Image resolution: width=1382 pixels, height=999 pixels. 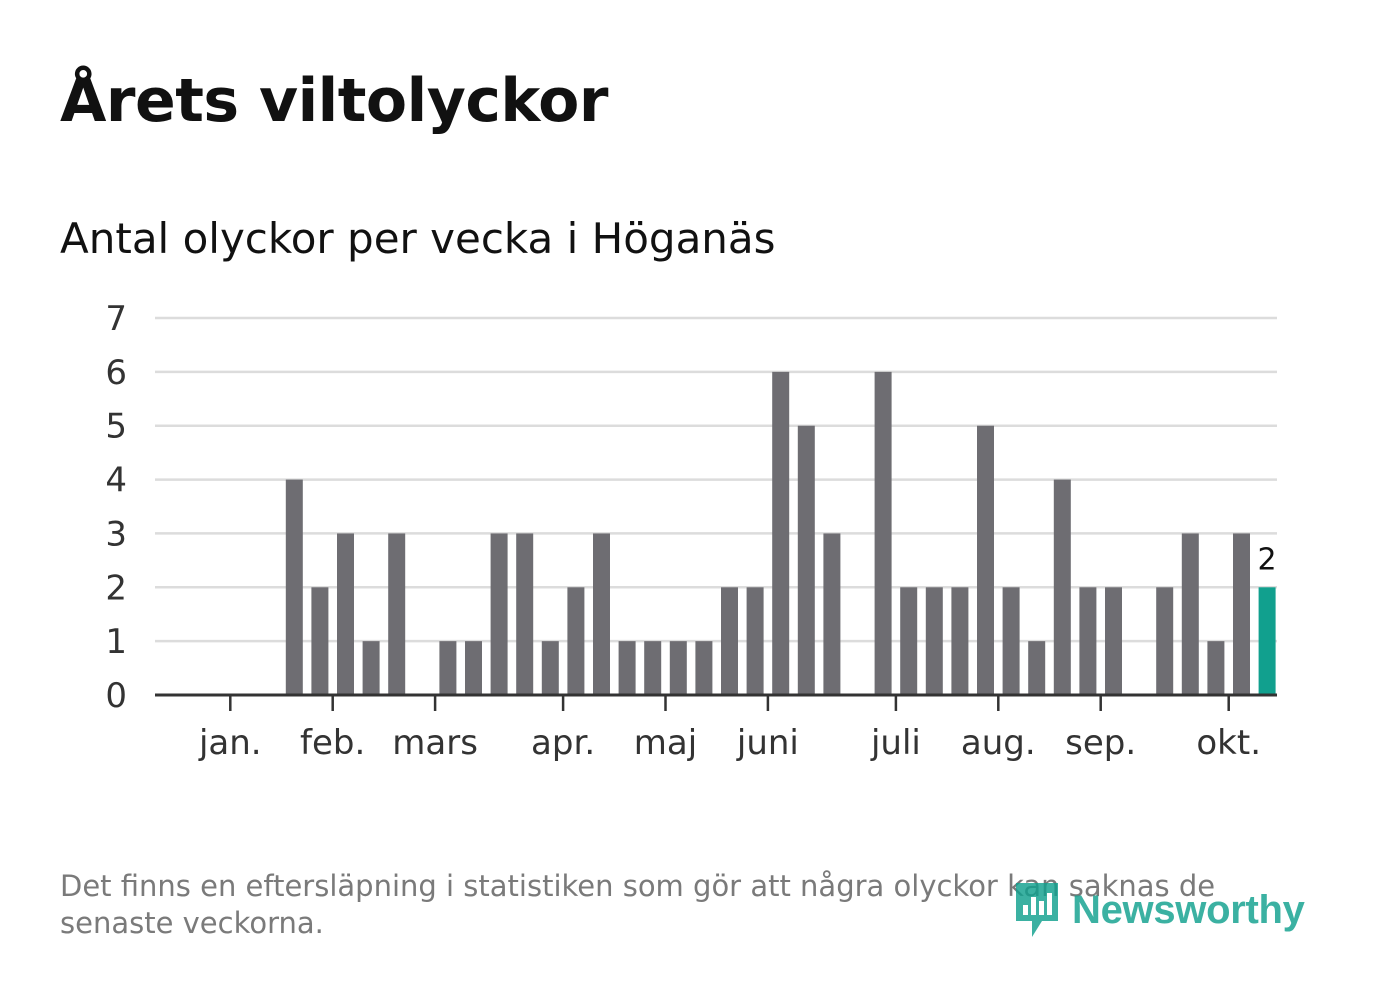 I want to click on x-tick-label: okt., so click(x=1228, y=743).